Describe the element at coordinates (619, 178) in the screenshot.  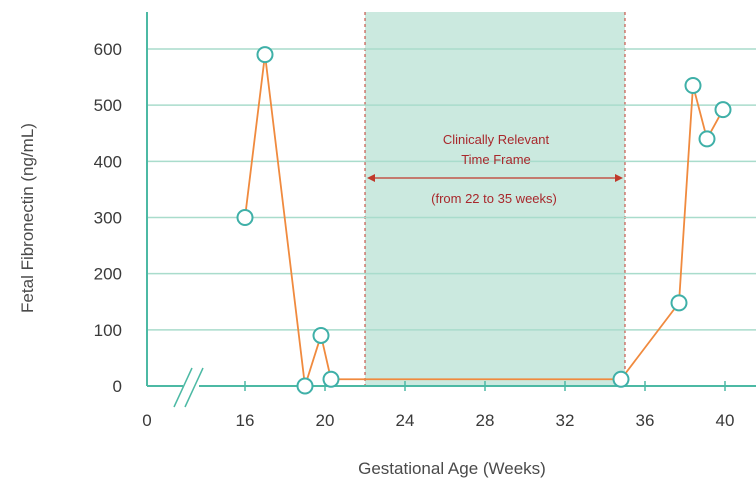
I see `annotation-arrow-right` at that location.